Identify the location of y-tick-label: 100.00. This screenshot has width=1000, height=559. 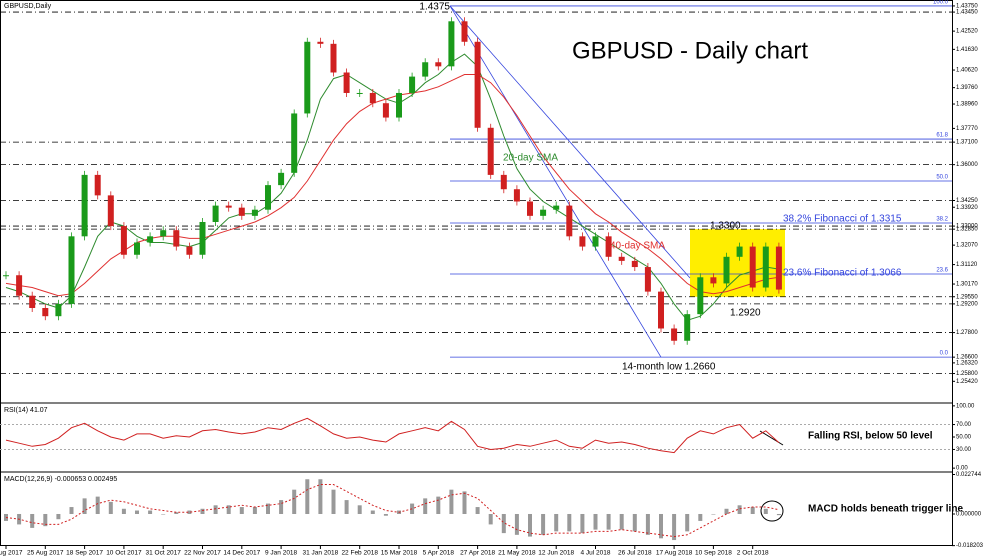
(965, 406).